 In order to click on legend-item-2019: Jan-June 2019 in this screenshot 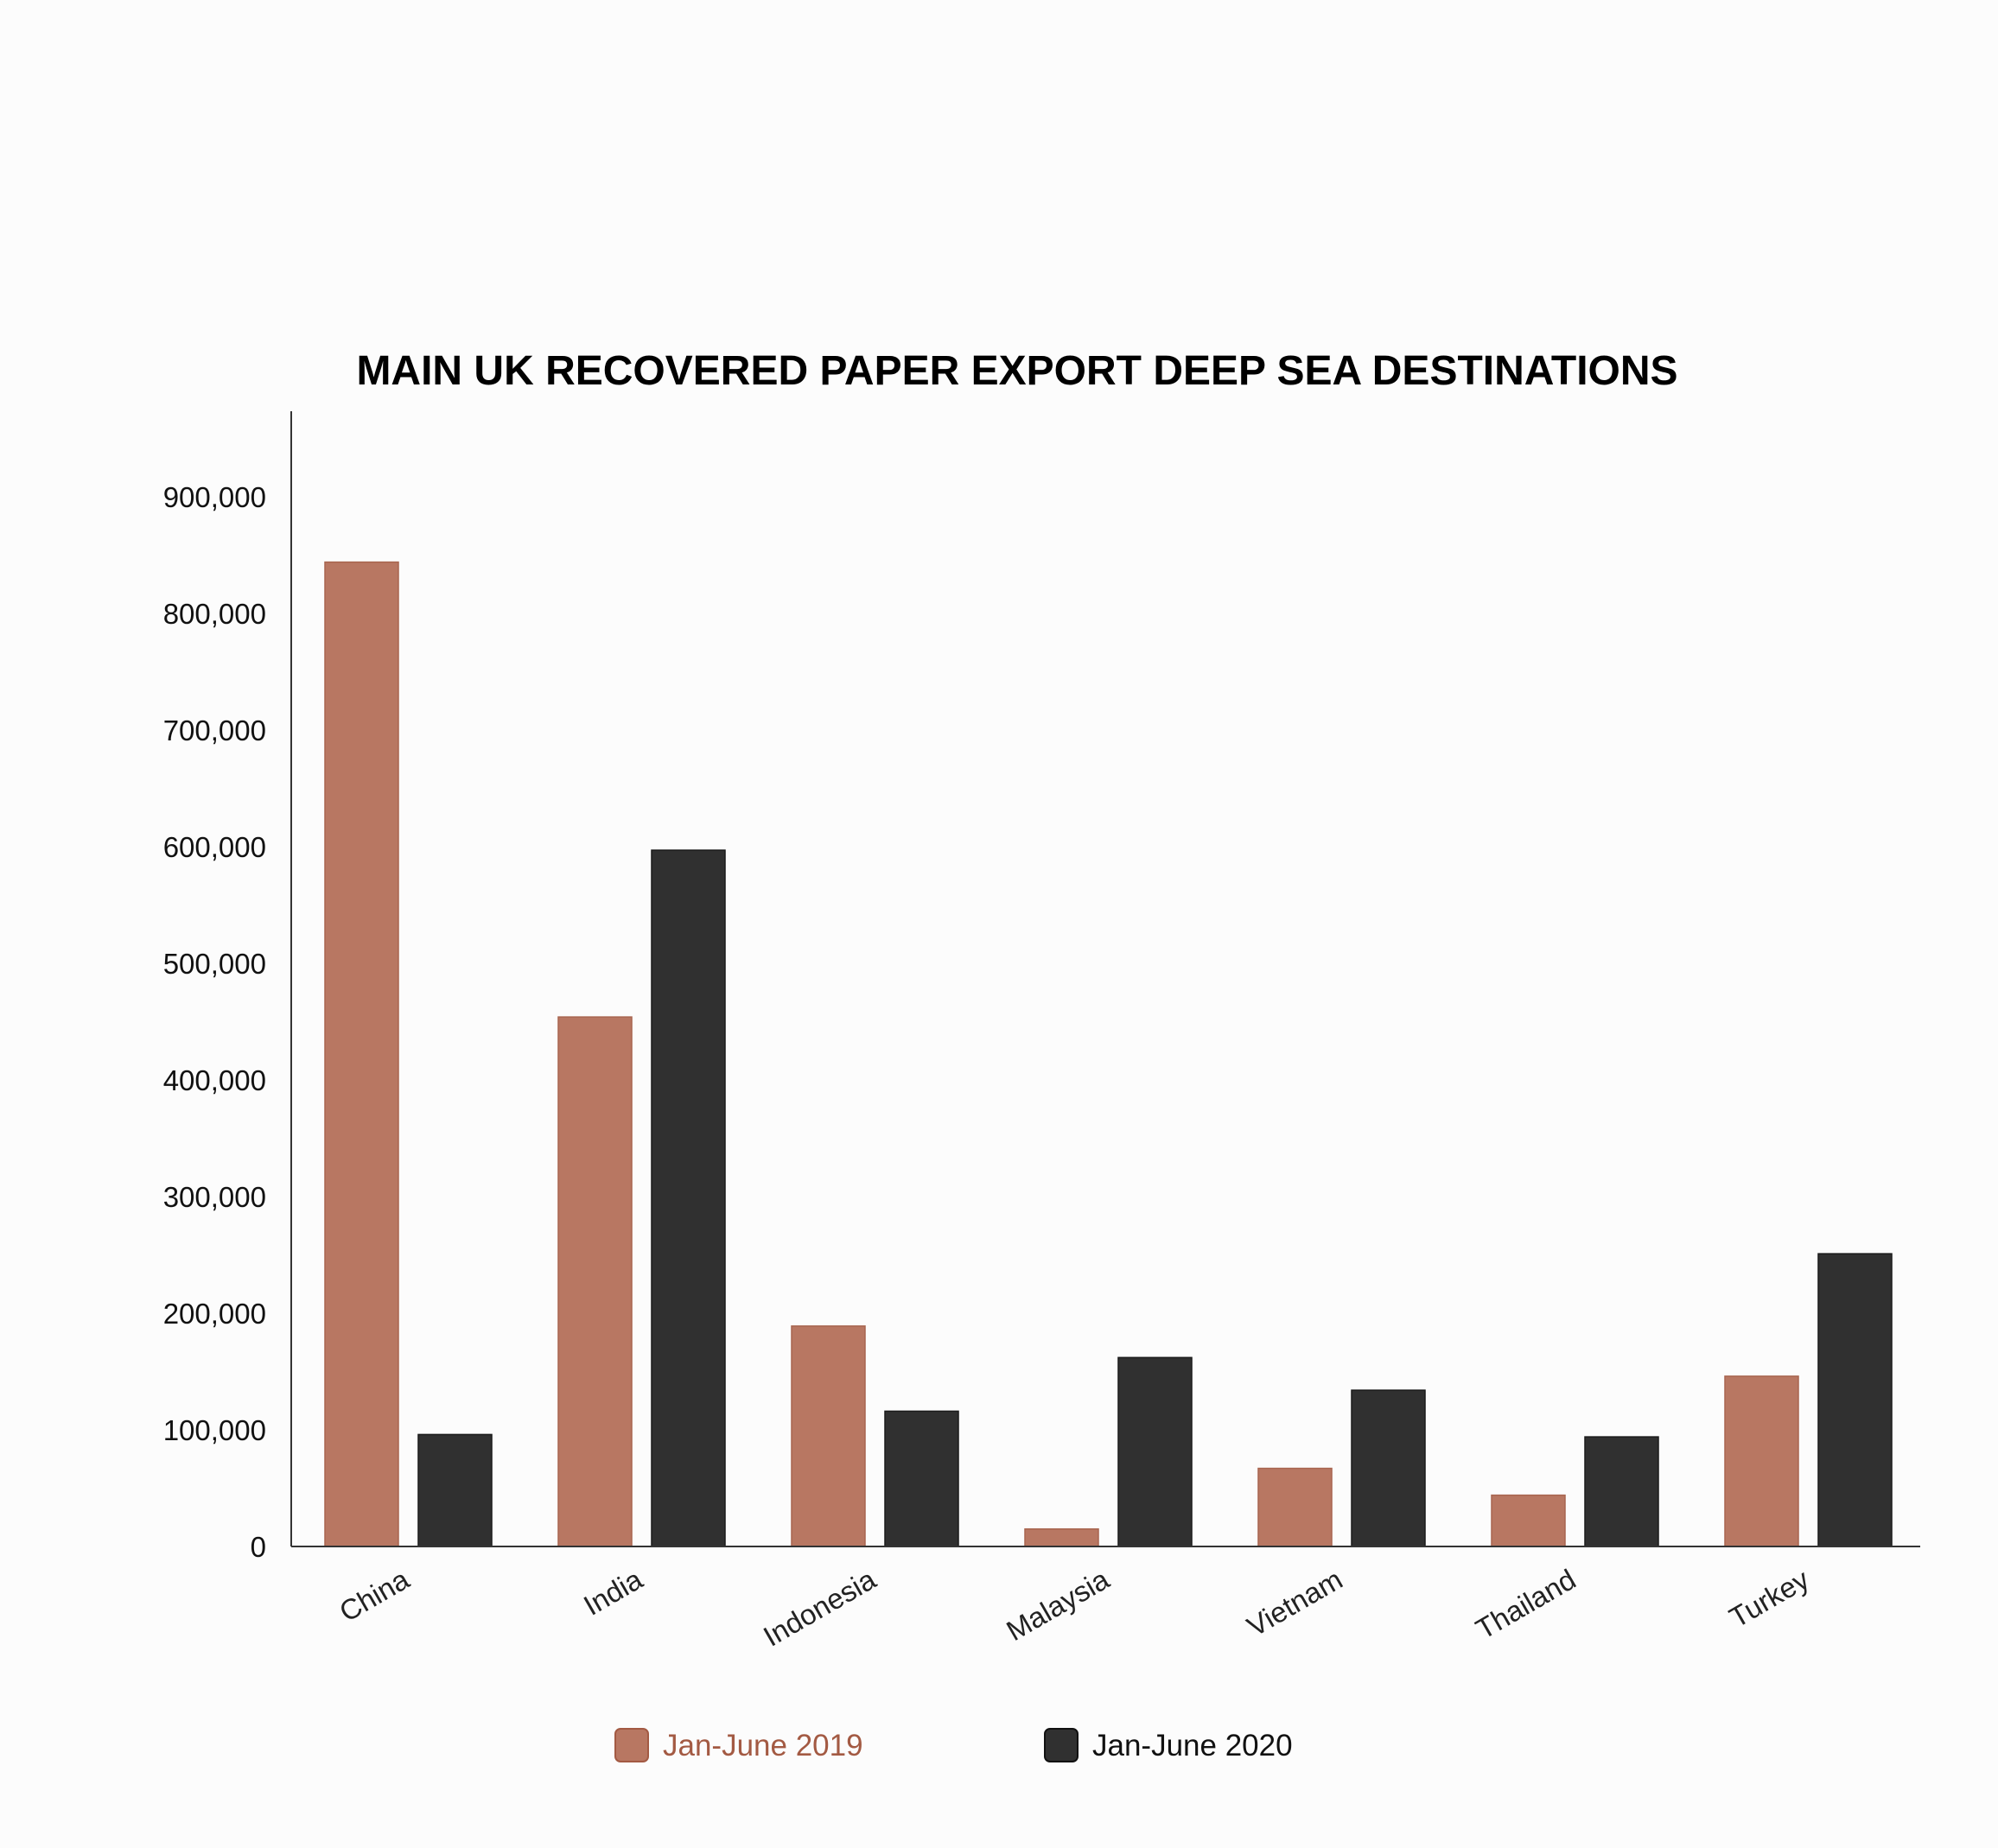, I will do `click(738, 1745)`.